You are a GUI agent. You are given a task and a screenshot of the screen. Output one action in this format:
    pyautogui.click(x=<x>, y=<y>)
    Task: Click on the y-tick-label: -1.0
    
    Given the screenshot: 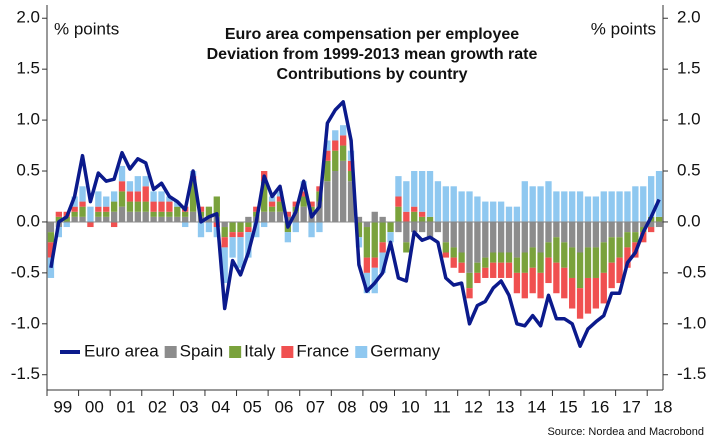 What is the action you would take?
    pyautogui.click(x=25, y=322)
    